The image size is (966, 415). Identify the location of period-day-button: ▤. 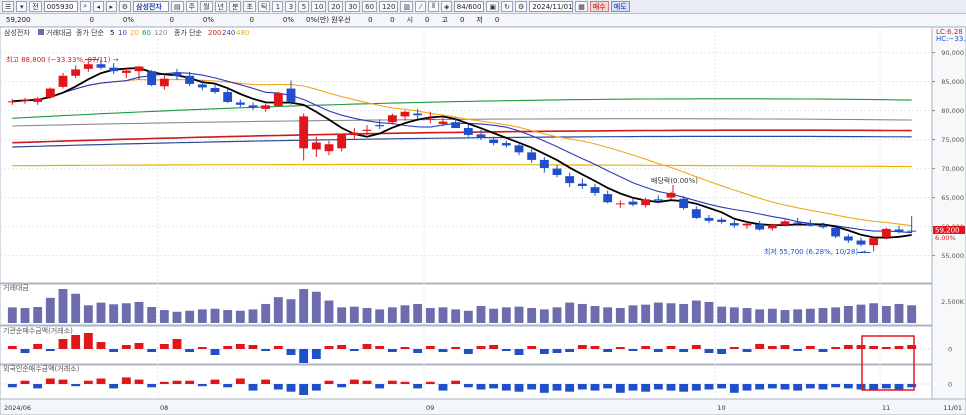
(177, 6).